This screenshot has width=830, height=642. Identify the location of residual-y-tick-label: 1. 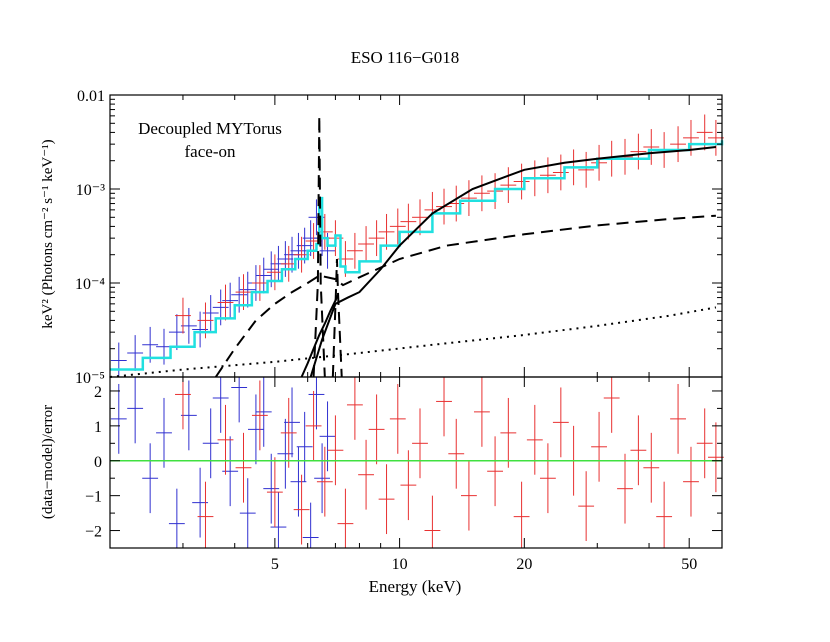
(98, 427).